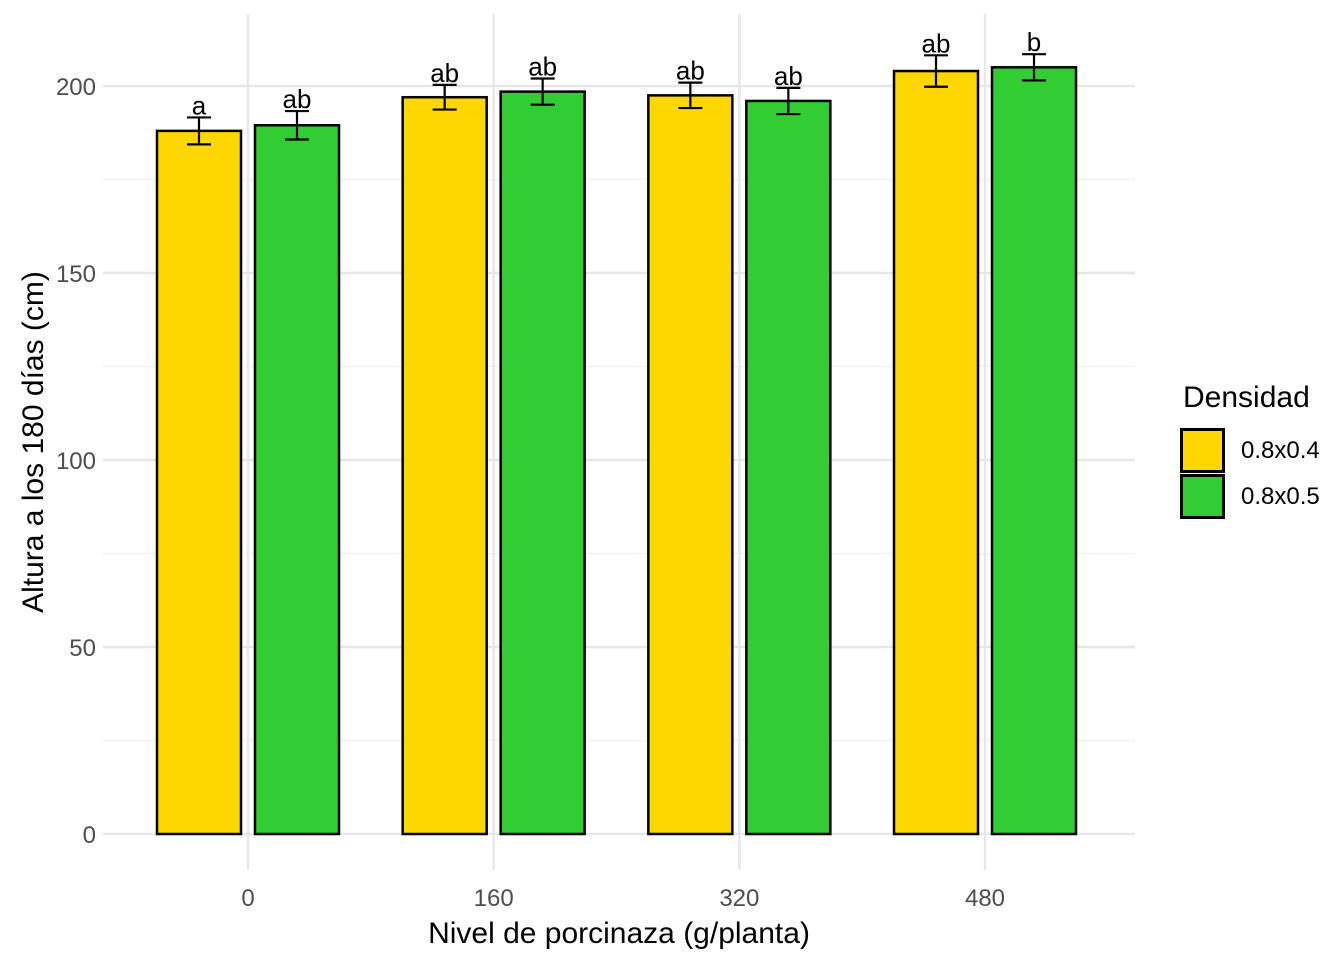  I want to click on bar-0.8x0.5-320, so click(788, 467).